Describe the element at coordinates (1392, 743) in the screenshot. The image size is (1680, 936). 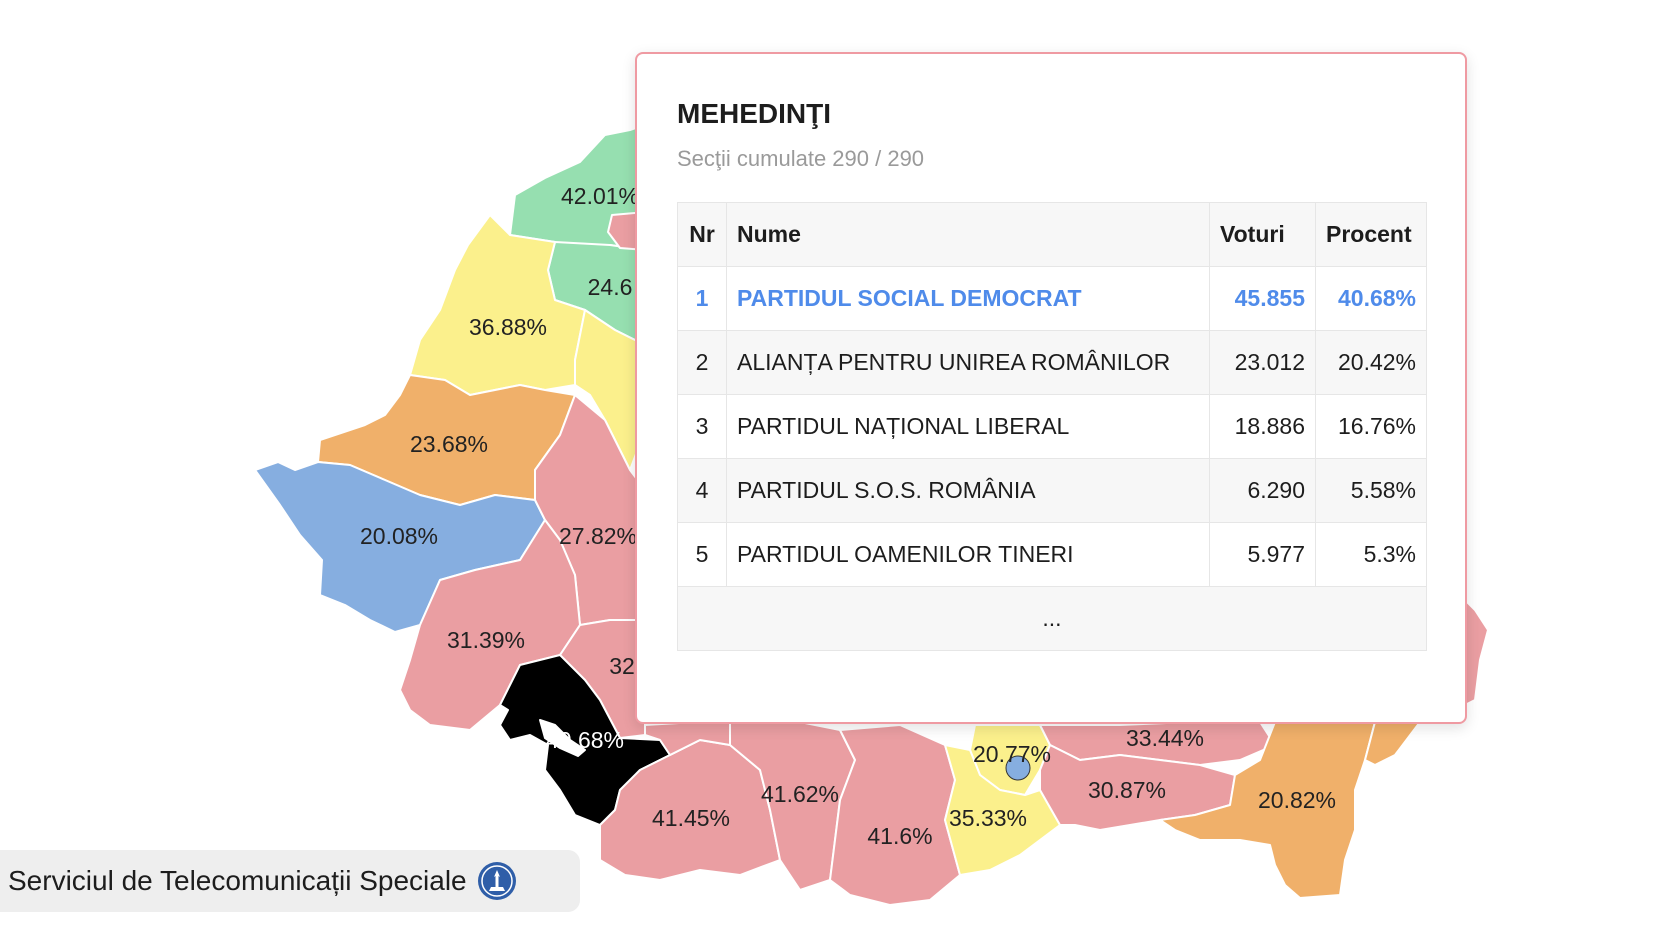
I see `county-orange-east-edge` at that location.